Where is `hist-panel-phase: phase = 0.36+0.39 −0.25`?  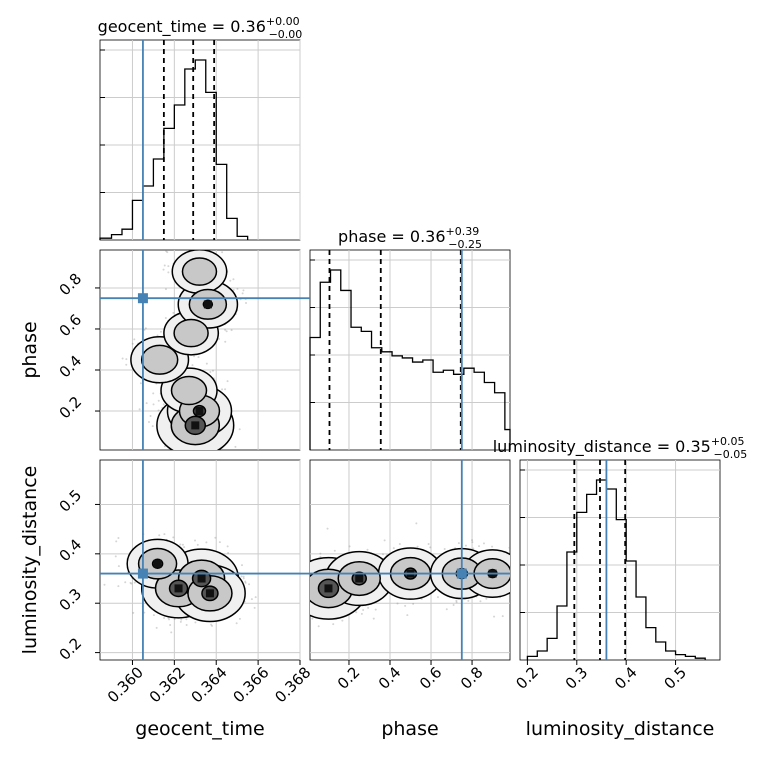 hist-panel-phase: phase = 0.36+0.39 −0.25 is located at coordinates (410, 338).